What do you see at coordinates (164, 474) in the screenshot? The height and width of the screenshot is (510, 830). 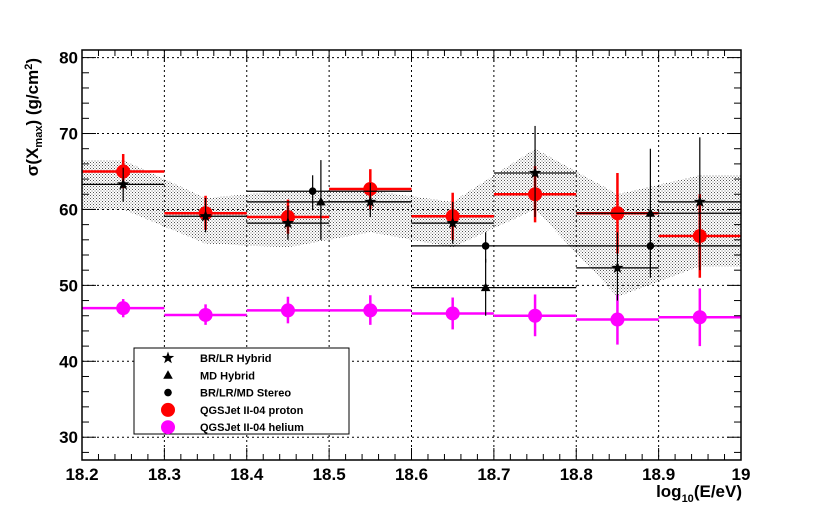 I see `x-tick-label: 18.3` at bounding box center [164, 474].